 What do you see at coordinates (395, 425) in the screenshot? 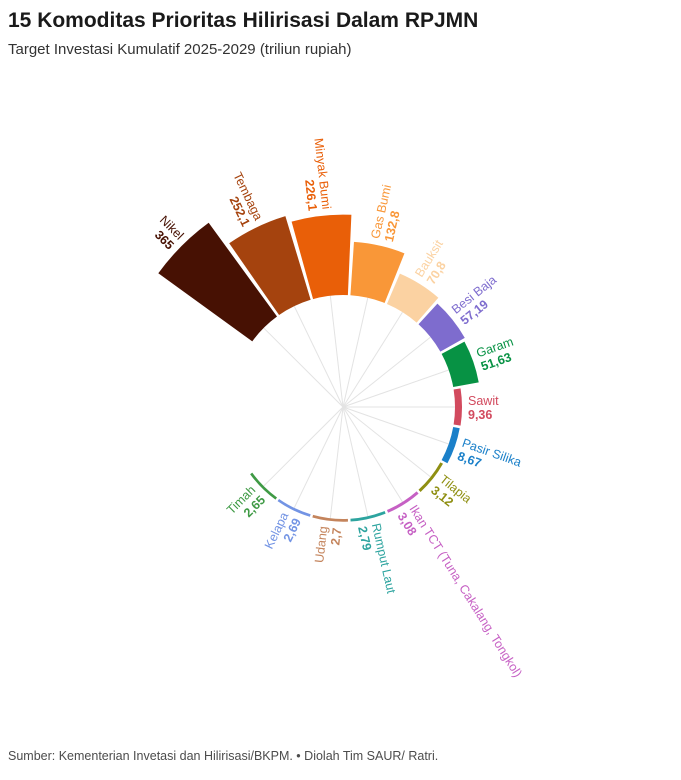
I see `spoke-pasir-silika` at bounding box center [395, 425].